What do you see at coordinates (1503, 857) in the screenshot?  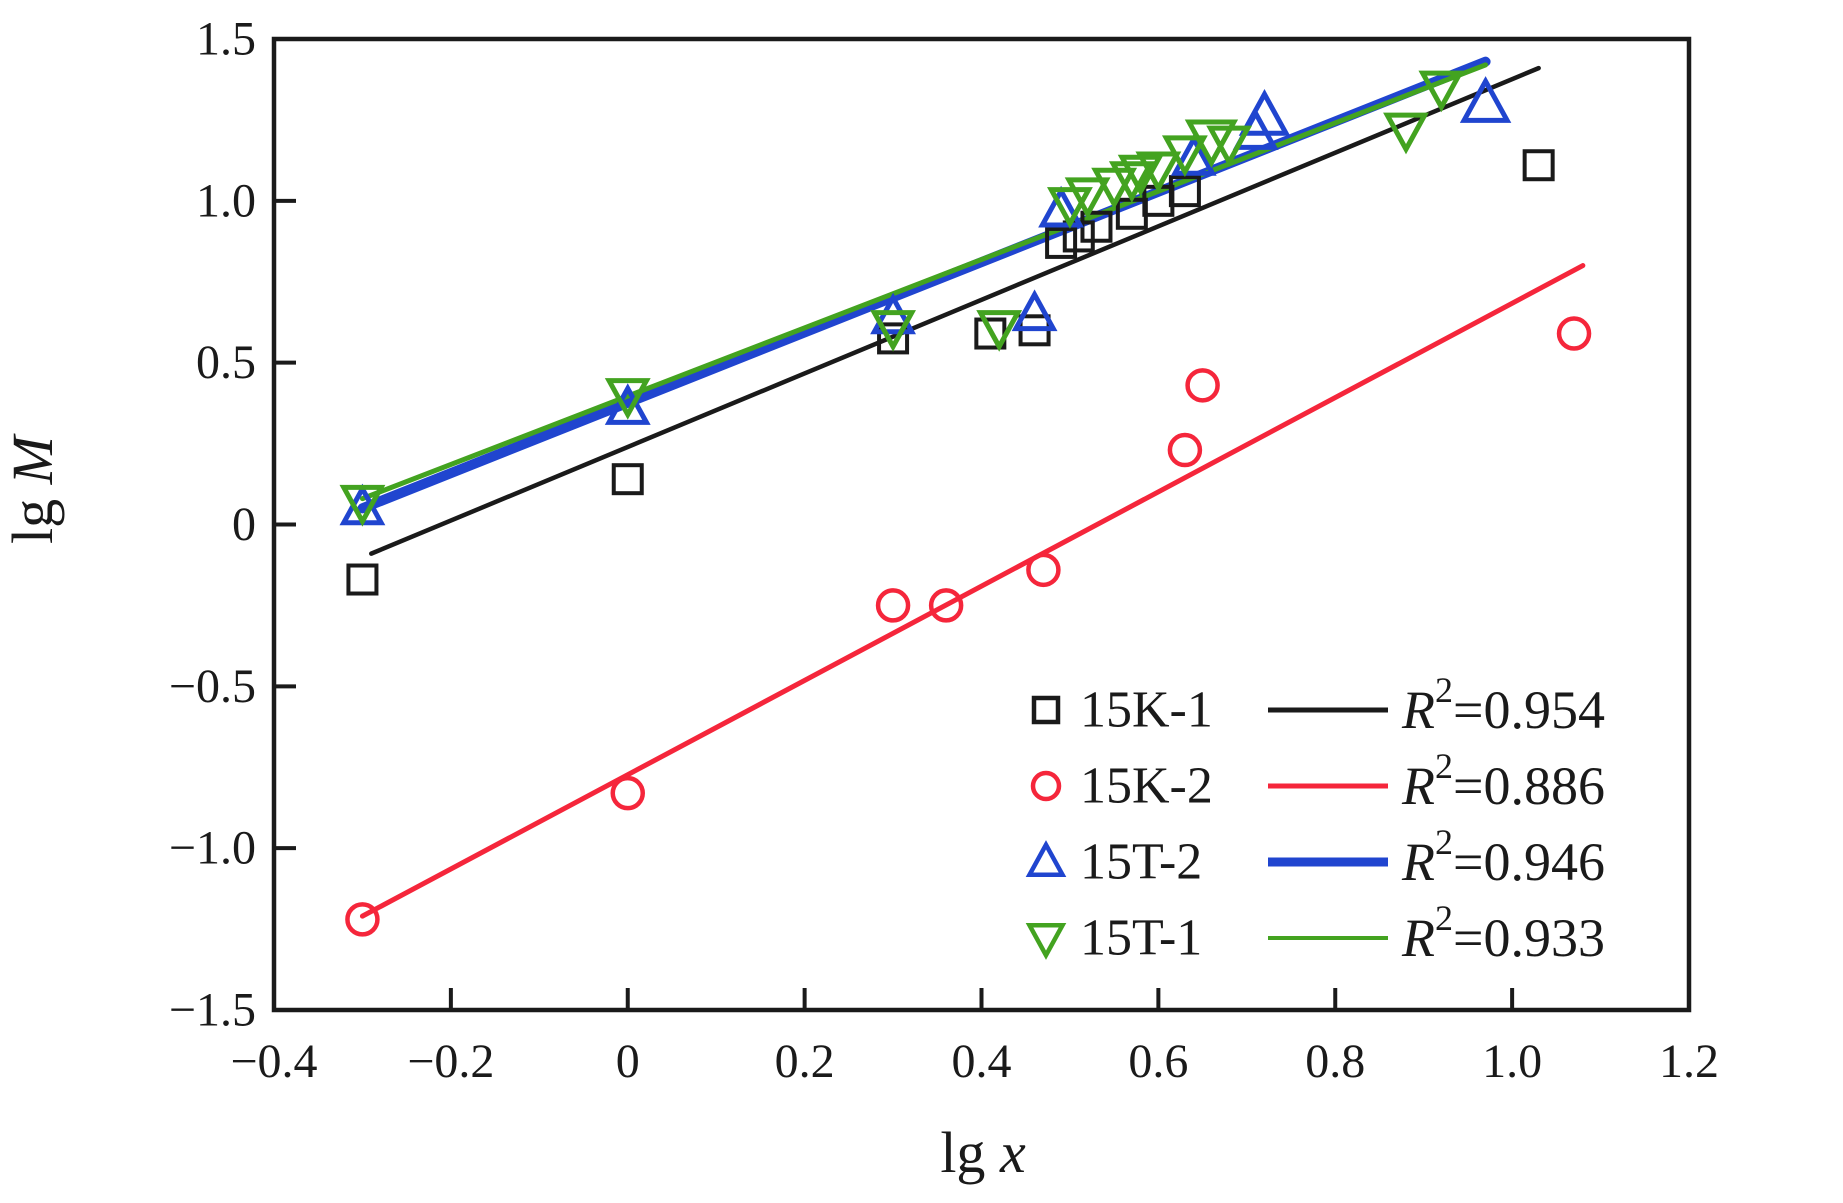 I see `legend-r2: R2=0.946` at bounding box center [1503, 857].